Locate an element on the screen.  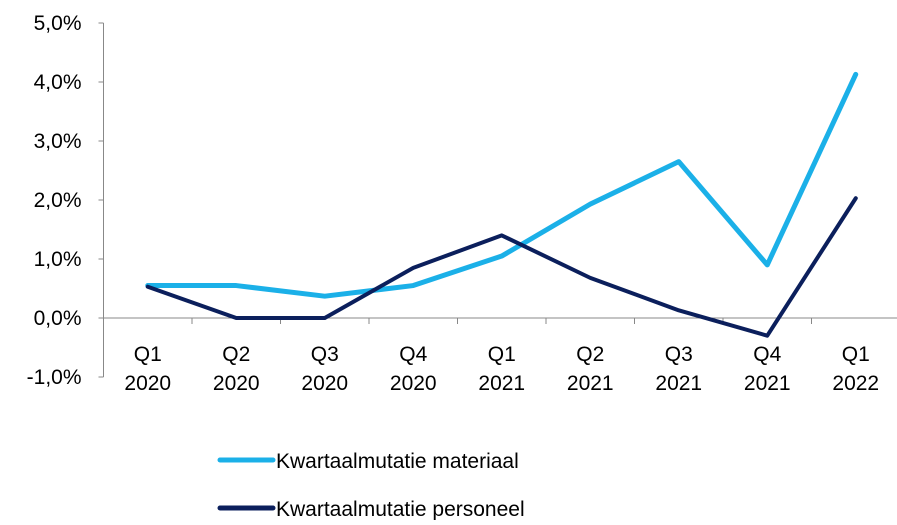
y-tick-label: 2,0% is located at coordinates (58, 200).